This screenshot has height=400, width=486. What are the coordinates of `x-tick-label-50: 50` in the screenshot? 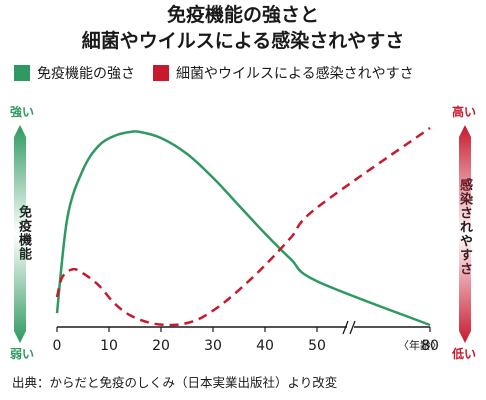 It's located at (317, 346).